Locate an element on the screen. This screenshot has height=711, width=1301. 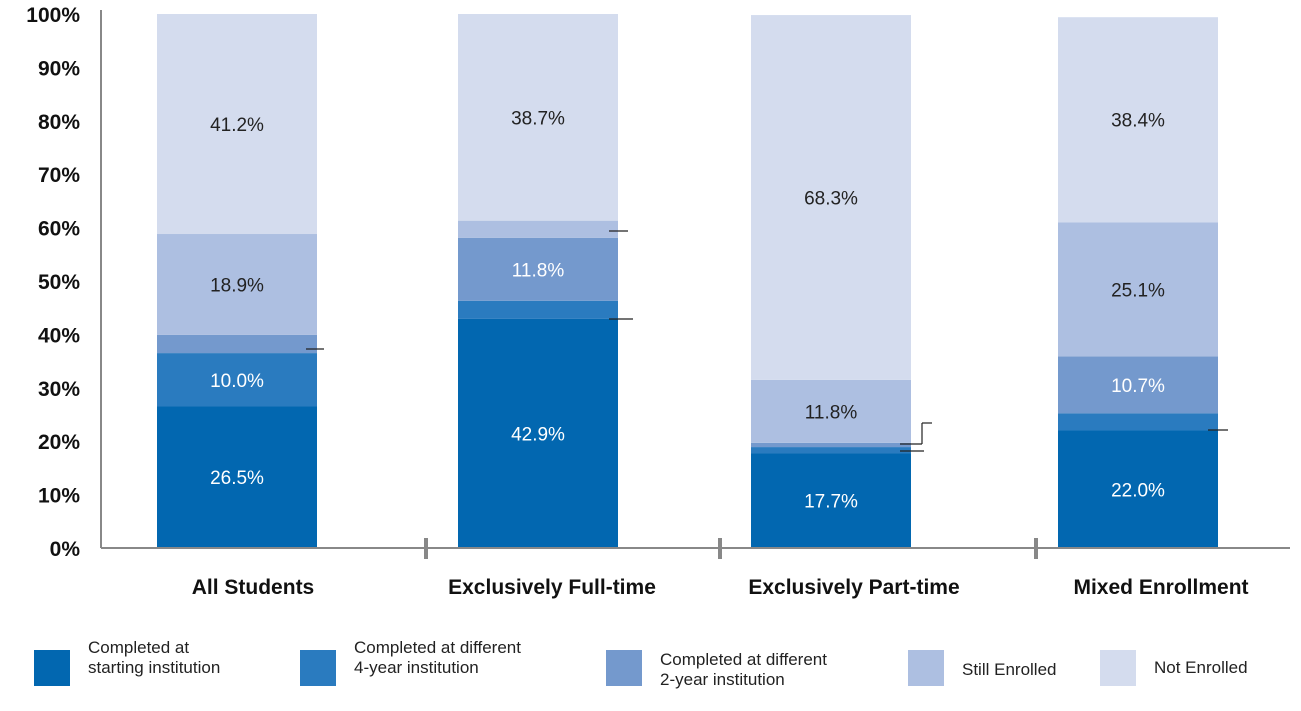
data-label: 22.0% is located at coordinates (1138, 490).